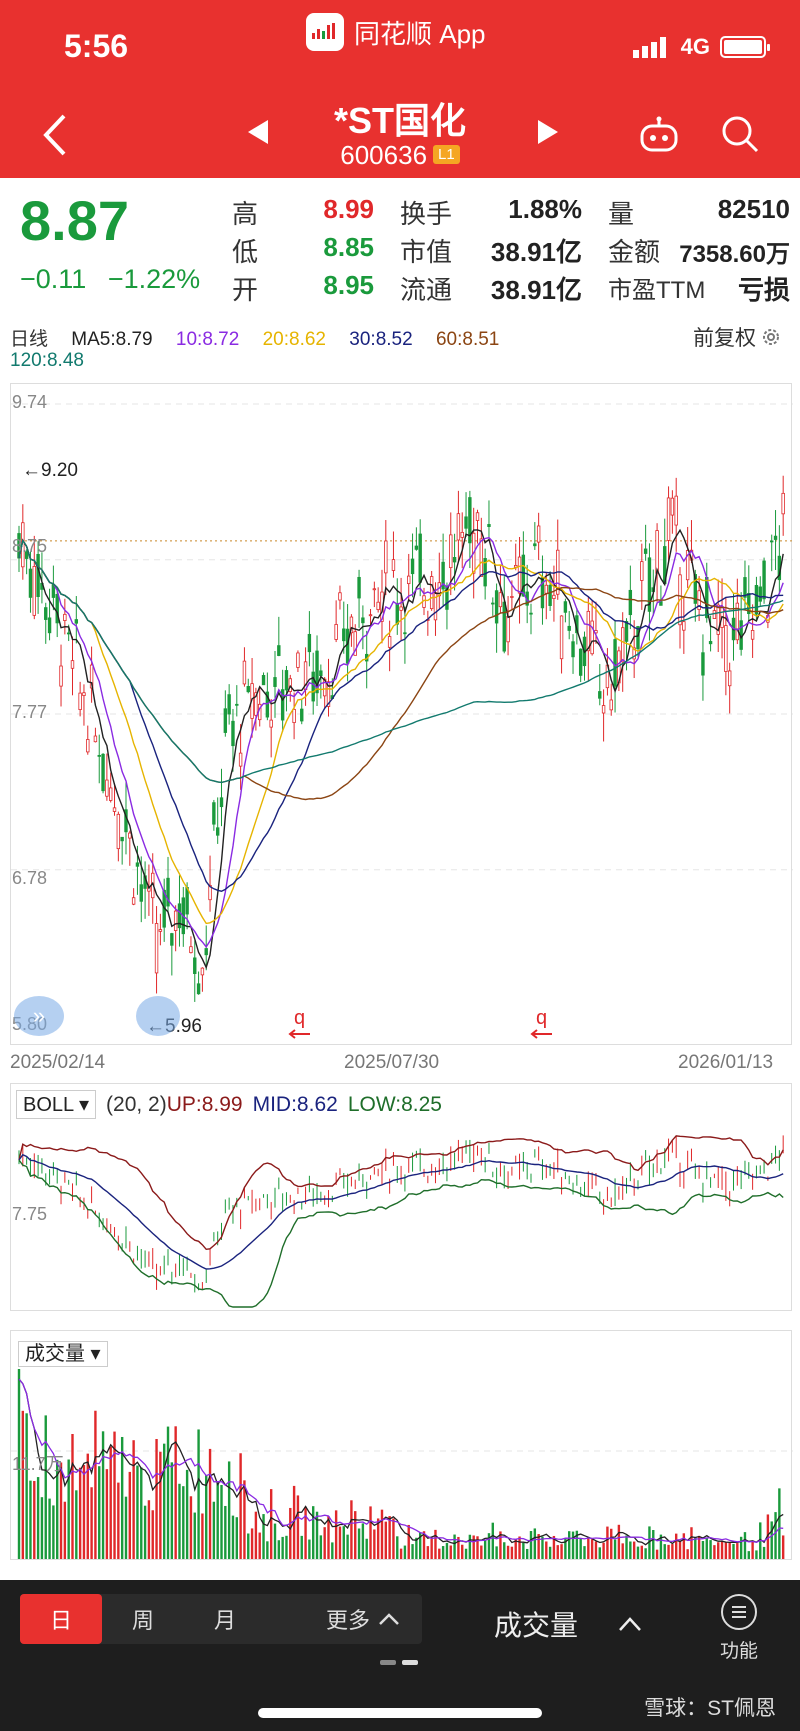 This screenshot has width=800, height=1731. I want to click on volume-tick: 11.7万, so click(38, 1464).